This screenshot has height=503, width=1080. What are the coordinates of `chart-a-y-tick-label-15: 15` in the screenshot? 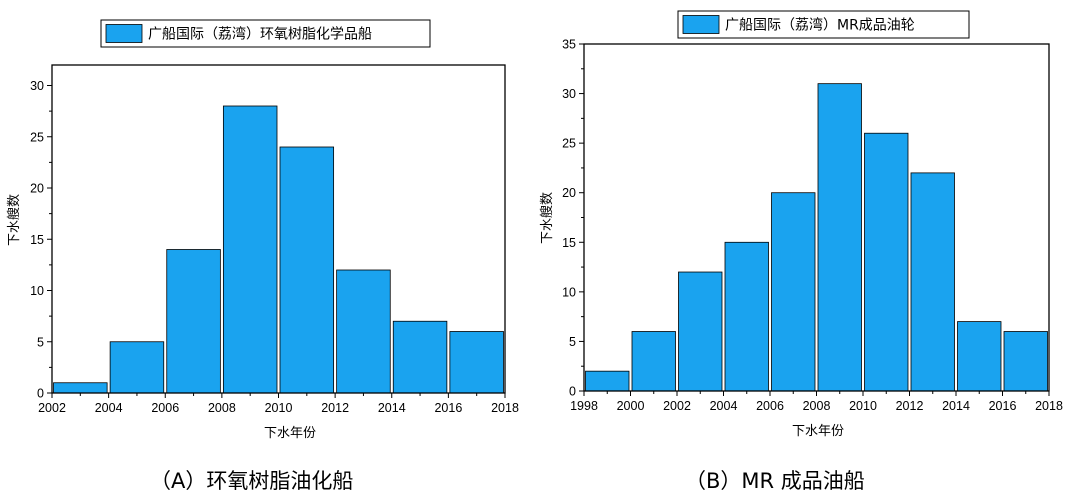 It's located at (37, 240).